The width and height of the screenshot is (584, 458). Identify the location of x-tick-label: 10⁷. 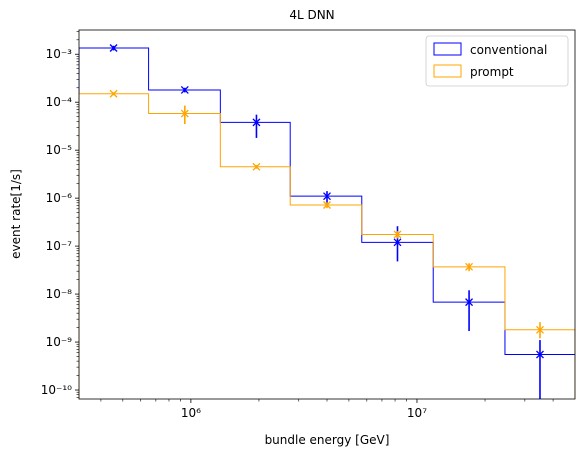
(417, 413).